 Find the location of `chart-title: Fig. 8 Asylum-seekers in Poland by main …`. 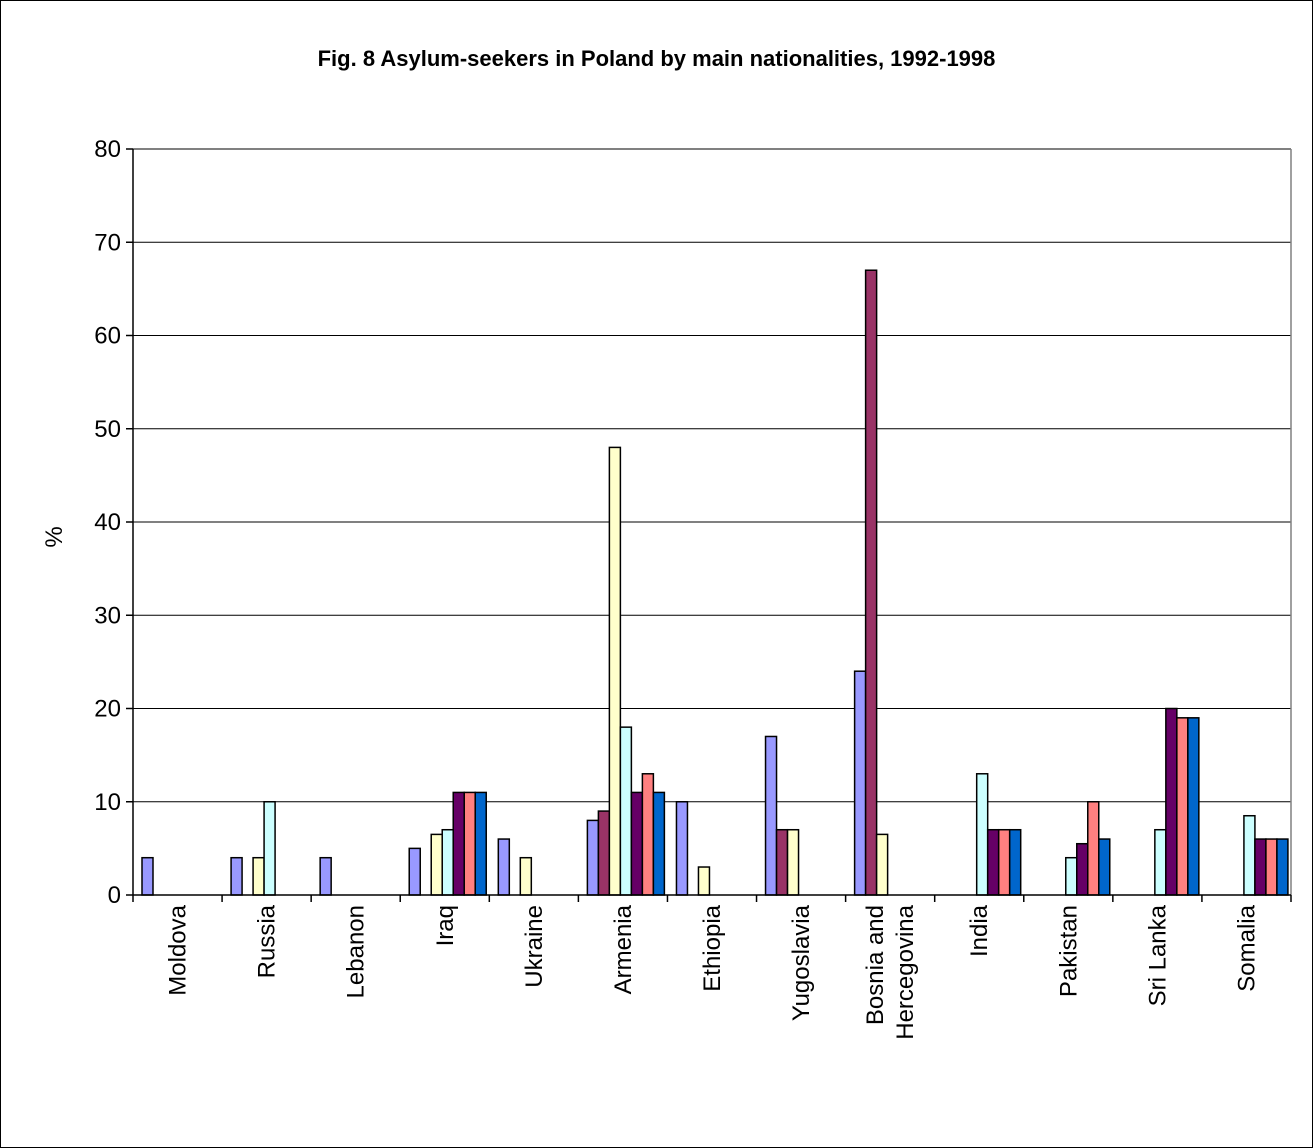

chart-title: Fig. 8 Asylum-seekers in Poland by main … is located at coordinates (656, 58).